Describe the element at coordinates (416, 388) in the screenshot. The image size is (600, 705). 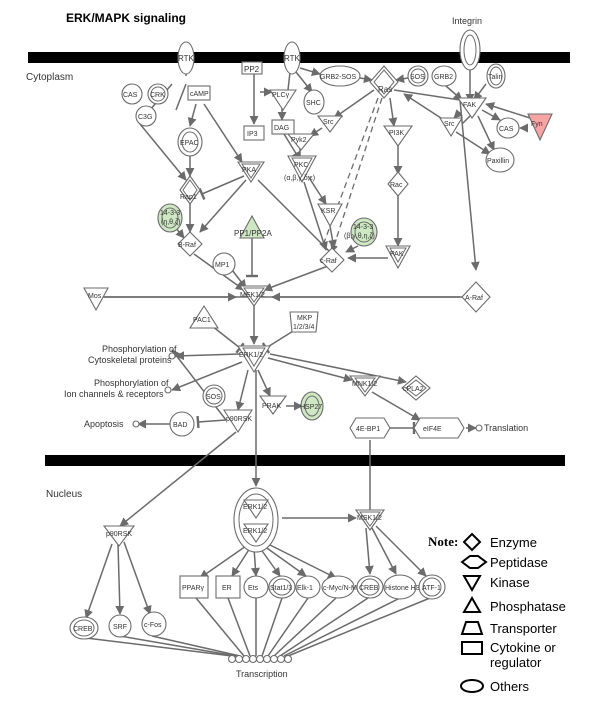
I see `node-cpla2: cPLA2` at that location.